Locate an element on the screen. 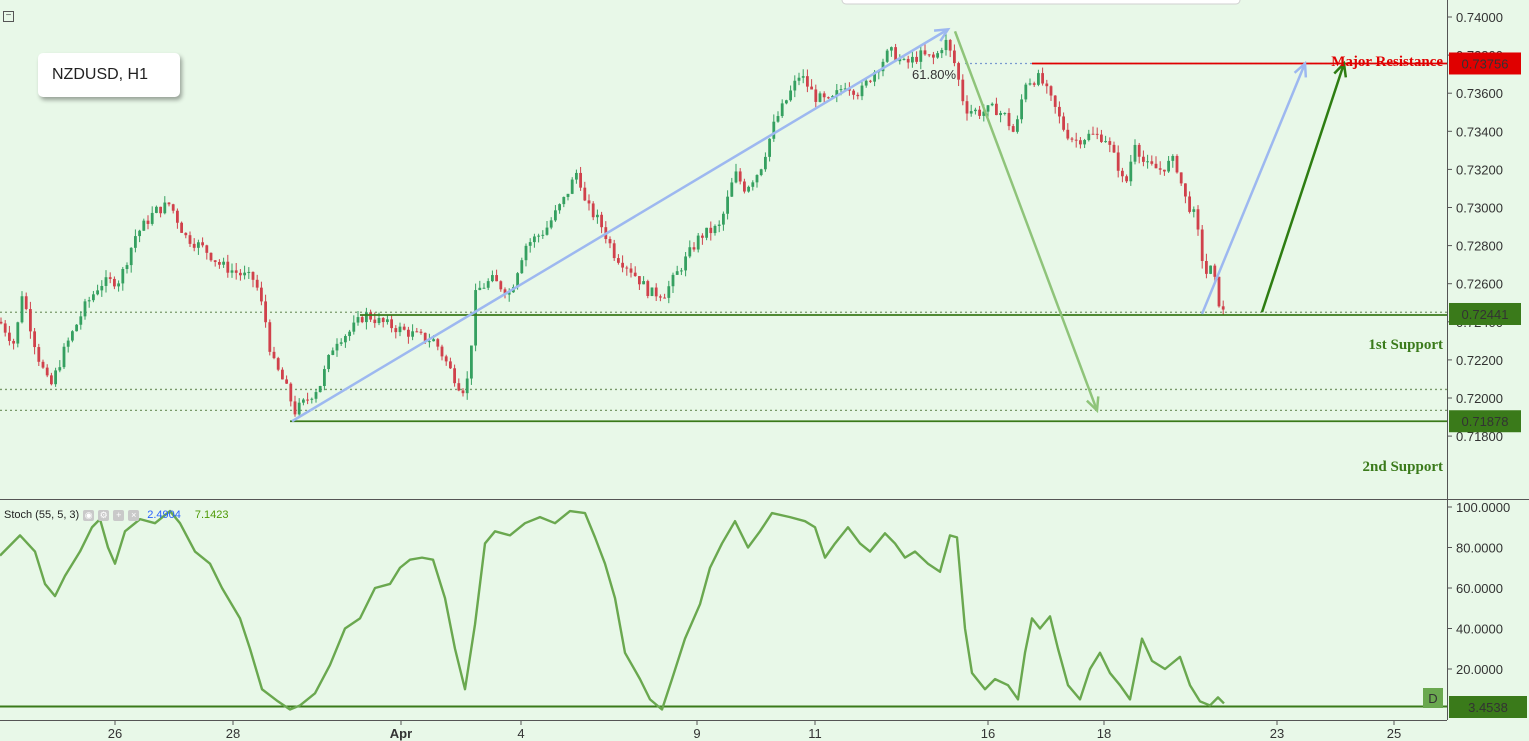  first-support-price-tag: 0.72441 is located at coordinates (1485, 314).